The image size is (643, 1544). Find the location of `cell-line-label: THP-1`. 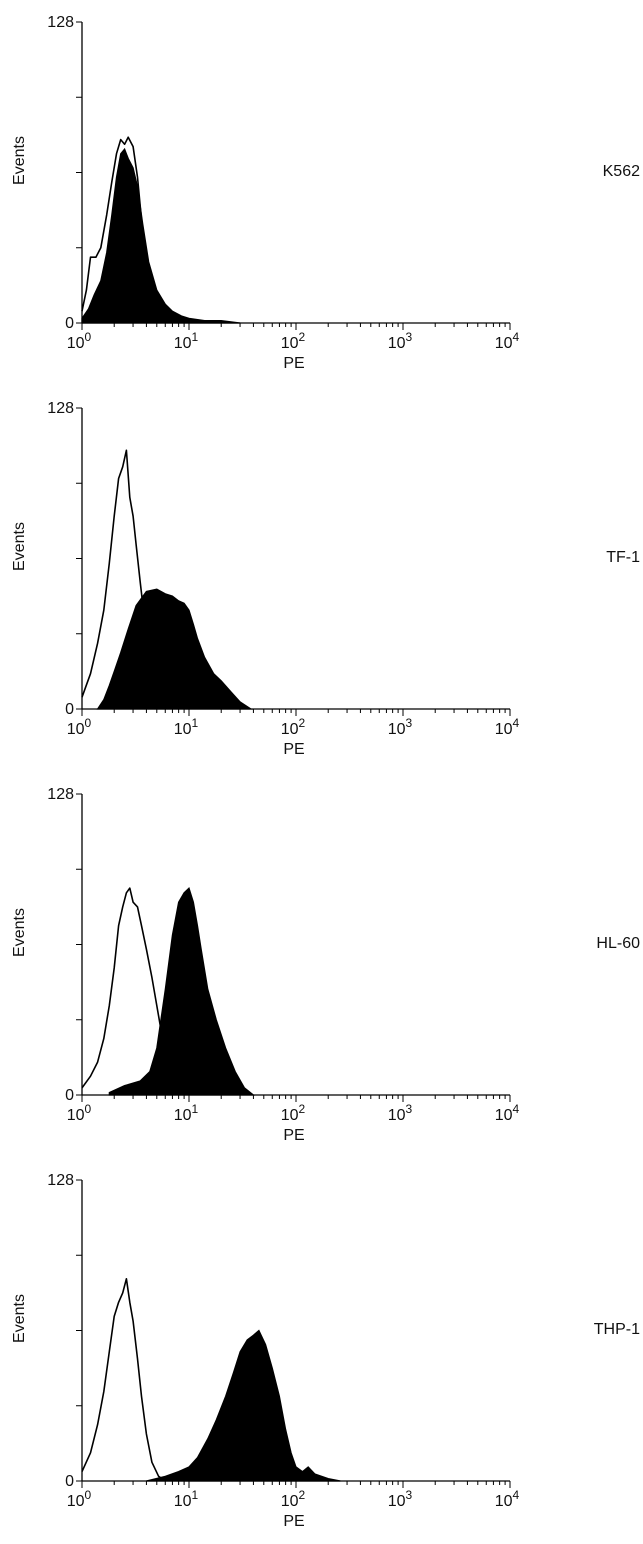

cell-line-label: THP-1 is located at coordinates (617, 1329).